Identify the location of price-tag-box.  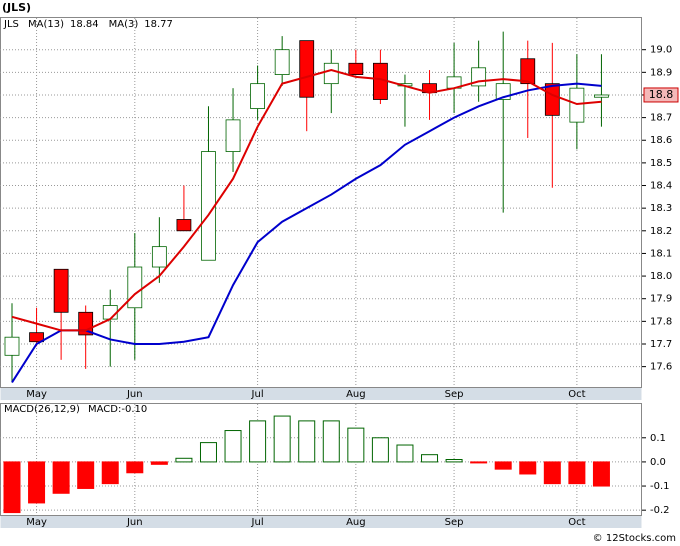
(661, 95).